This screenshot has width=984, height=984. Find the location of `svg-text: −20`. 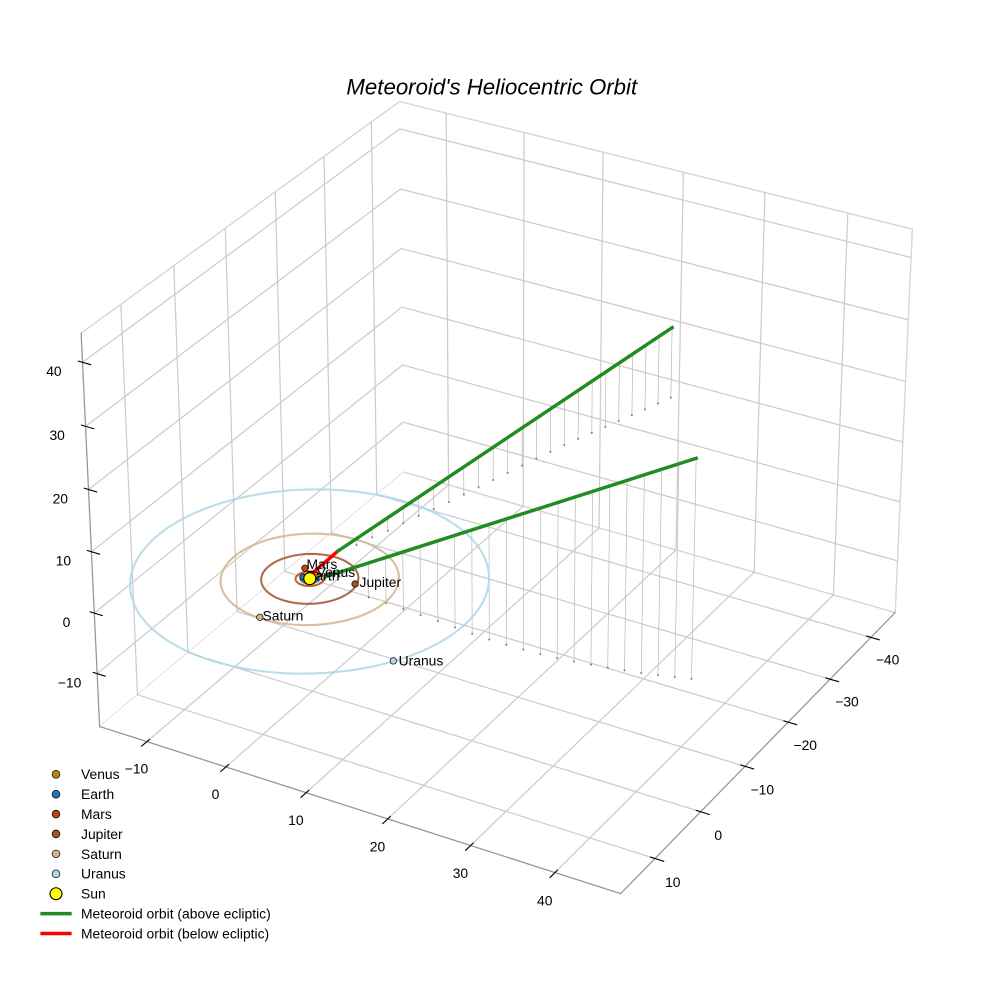

svg-text: −20 is located at coordinates (805, 745).